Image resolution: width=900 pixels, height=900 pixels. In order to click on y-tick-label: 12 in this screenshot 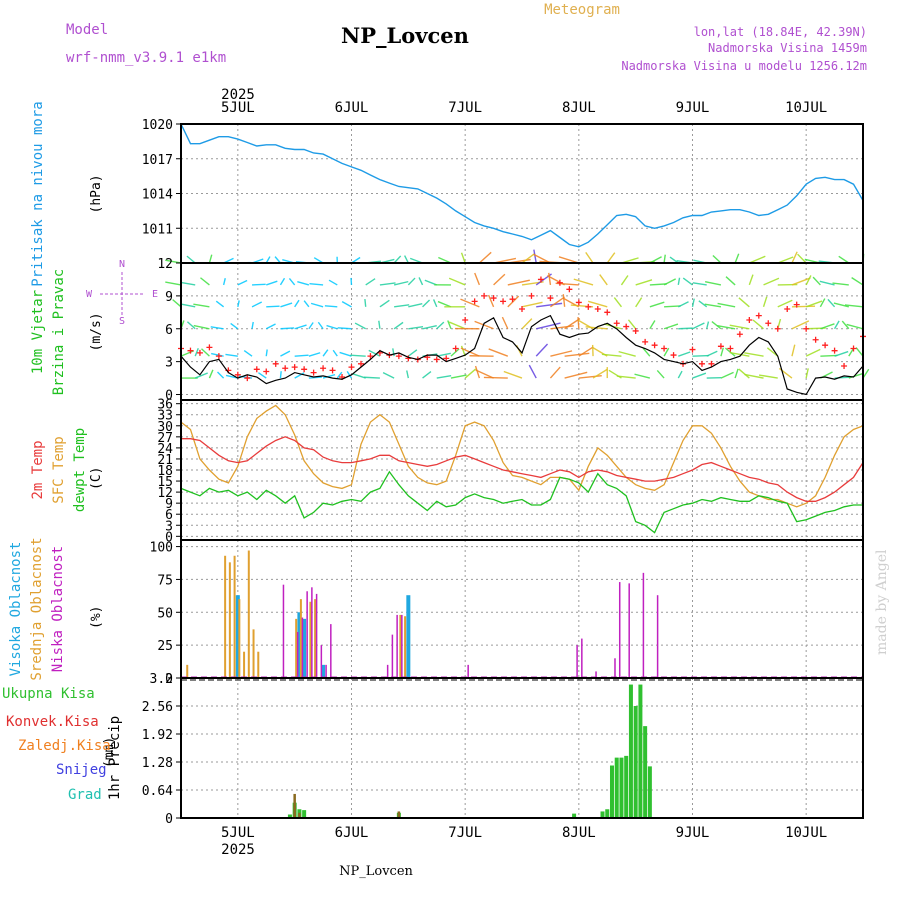, I will do `click(165, 264)`.